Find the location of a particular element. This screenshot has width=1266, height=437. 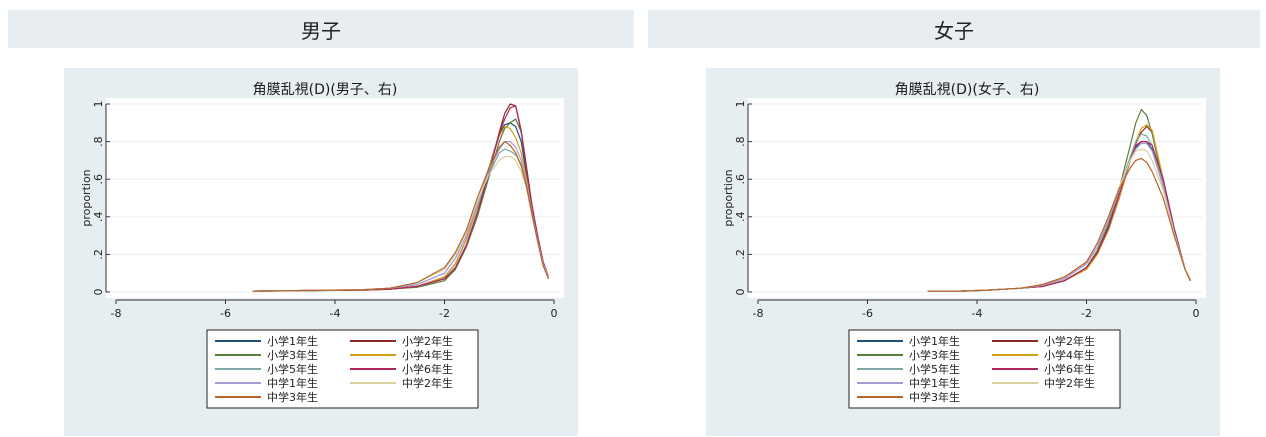

column-header-label: 女子 is located at coordinates (954, 30).